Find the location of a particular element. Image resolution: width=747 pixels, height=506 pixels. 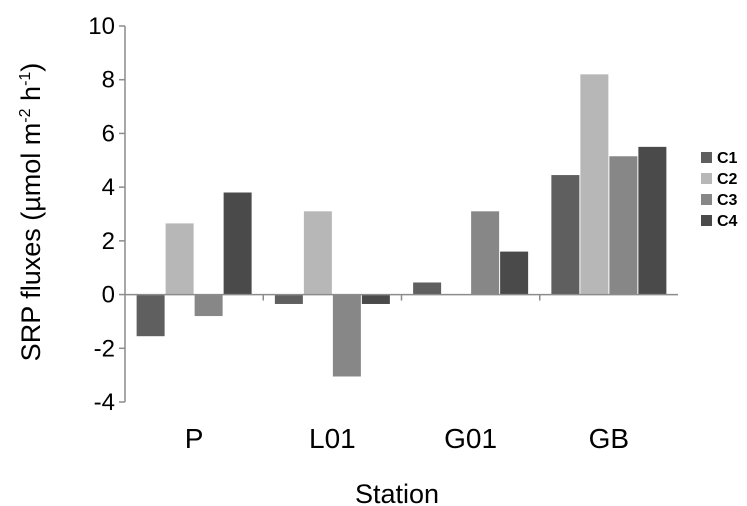

bar-c4-g01 is located at coordinates (514, 273).